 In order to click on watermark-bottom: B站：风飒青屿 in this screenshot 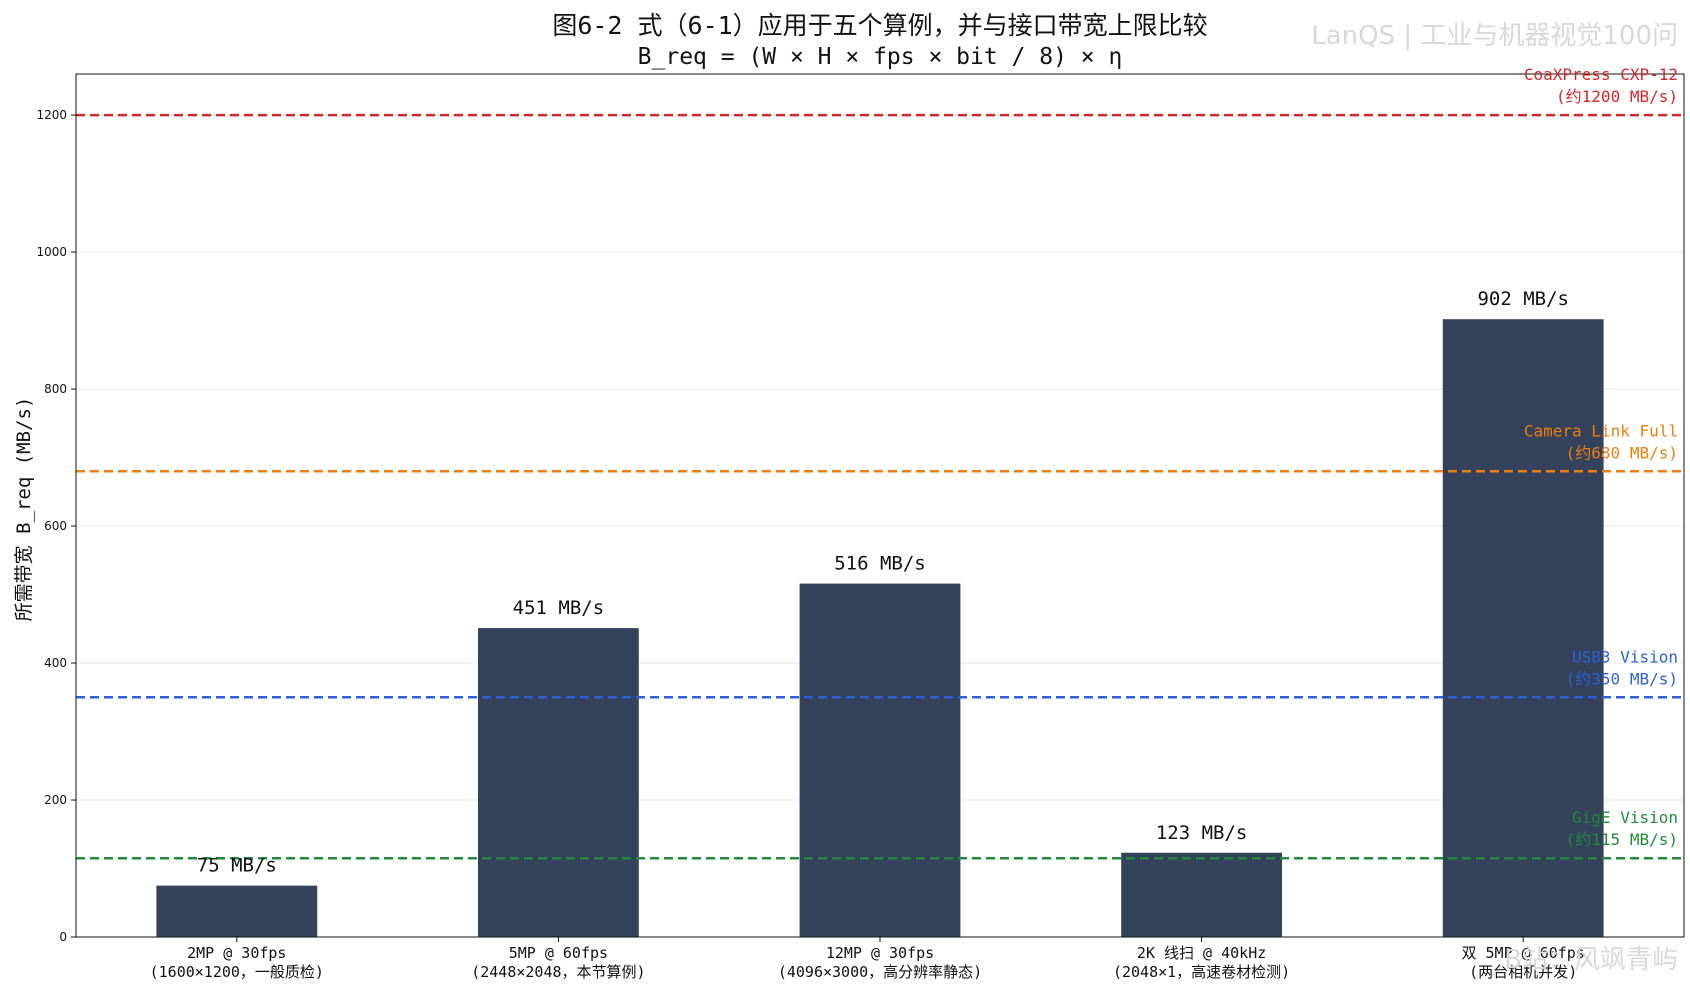, I will do `click(1591, 960)`.